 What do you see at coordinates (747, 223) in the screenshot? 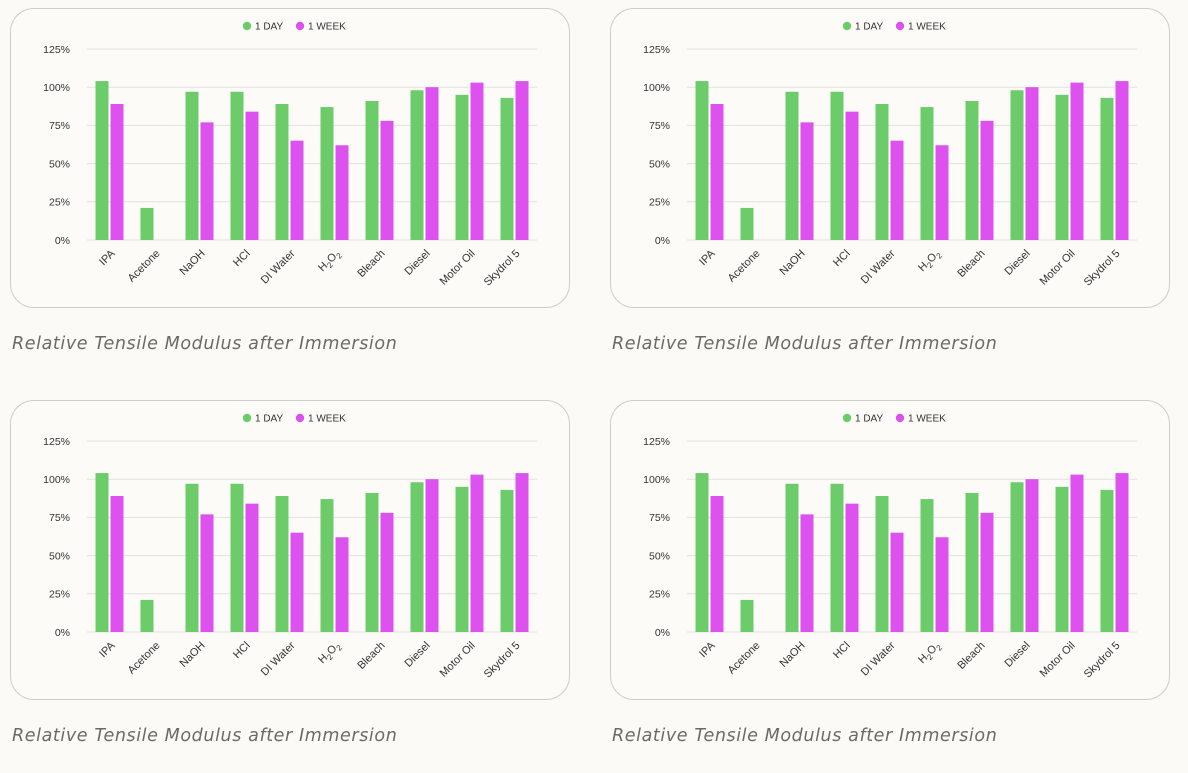
I see `bar-1-day-acetone` at bounding box center [747, 223].